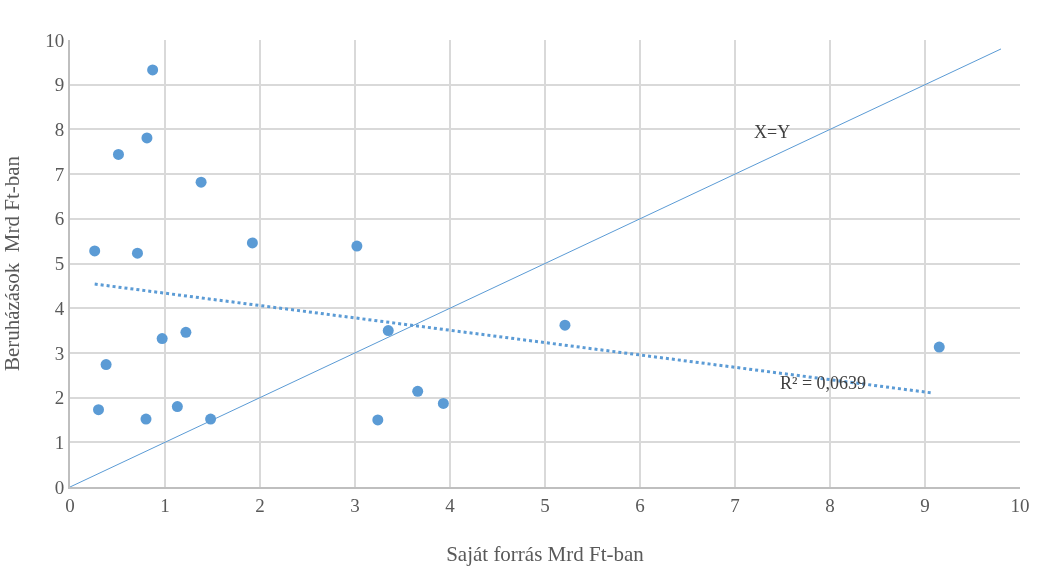  Describe the element at coordinates (59, 398) in the screenshot. I see `y-tick-label: 2` at that location.